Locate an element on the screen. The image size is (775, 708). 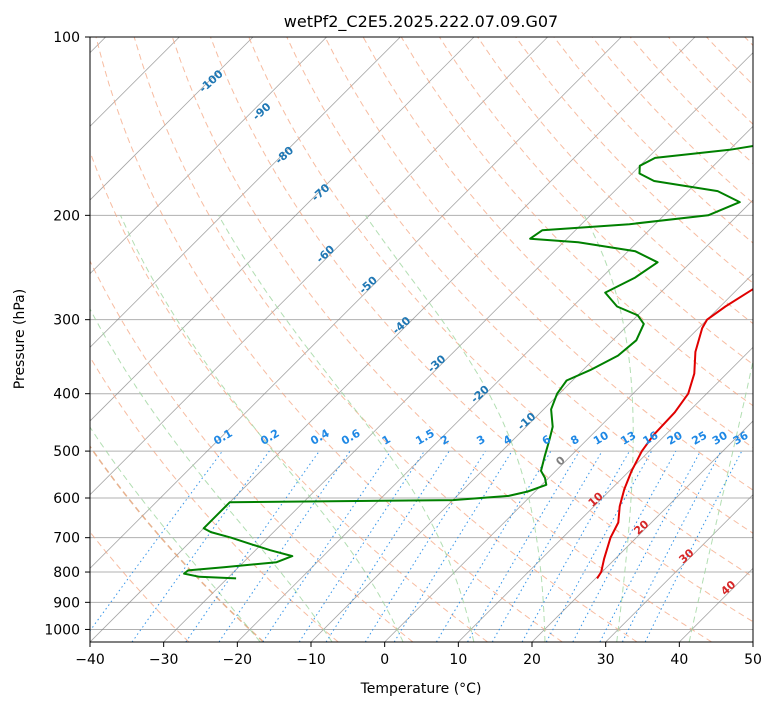
isotherm-label: 10 is located at coordinates (596, 499).